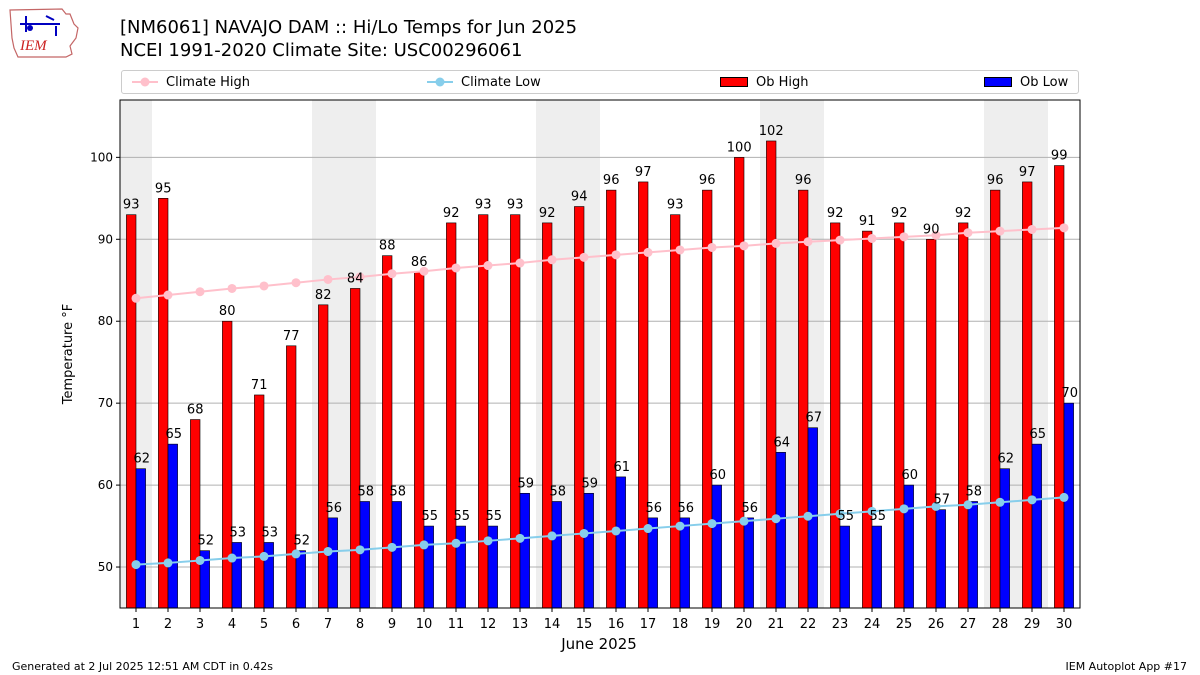 This screenshot has width=1200, height=675. What do you see at coordinates (782, 82) in the screenshot?
I see `legend-label: Ob High` at bounding box center [782, 82].